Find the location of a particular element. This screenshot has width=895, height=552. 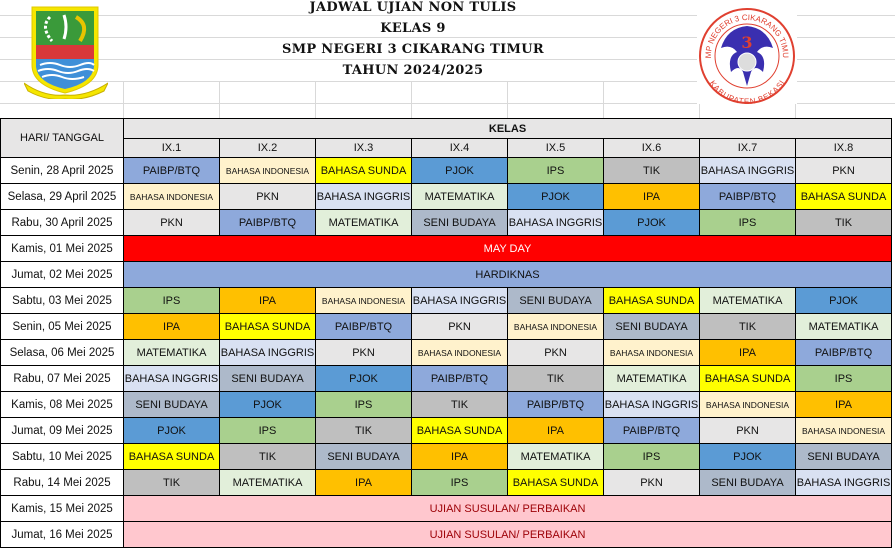

day-date-header: HARI/ TANGGAL is located at coordinates (62, 138).